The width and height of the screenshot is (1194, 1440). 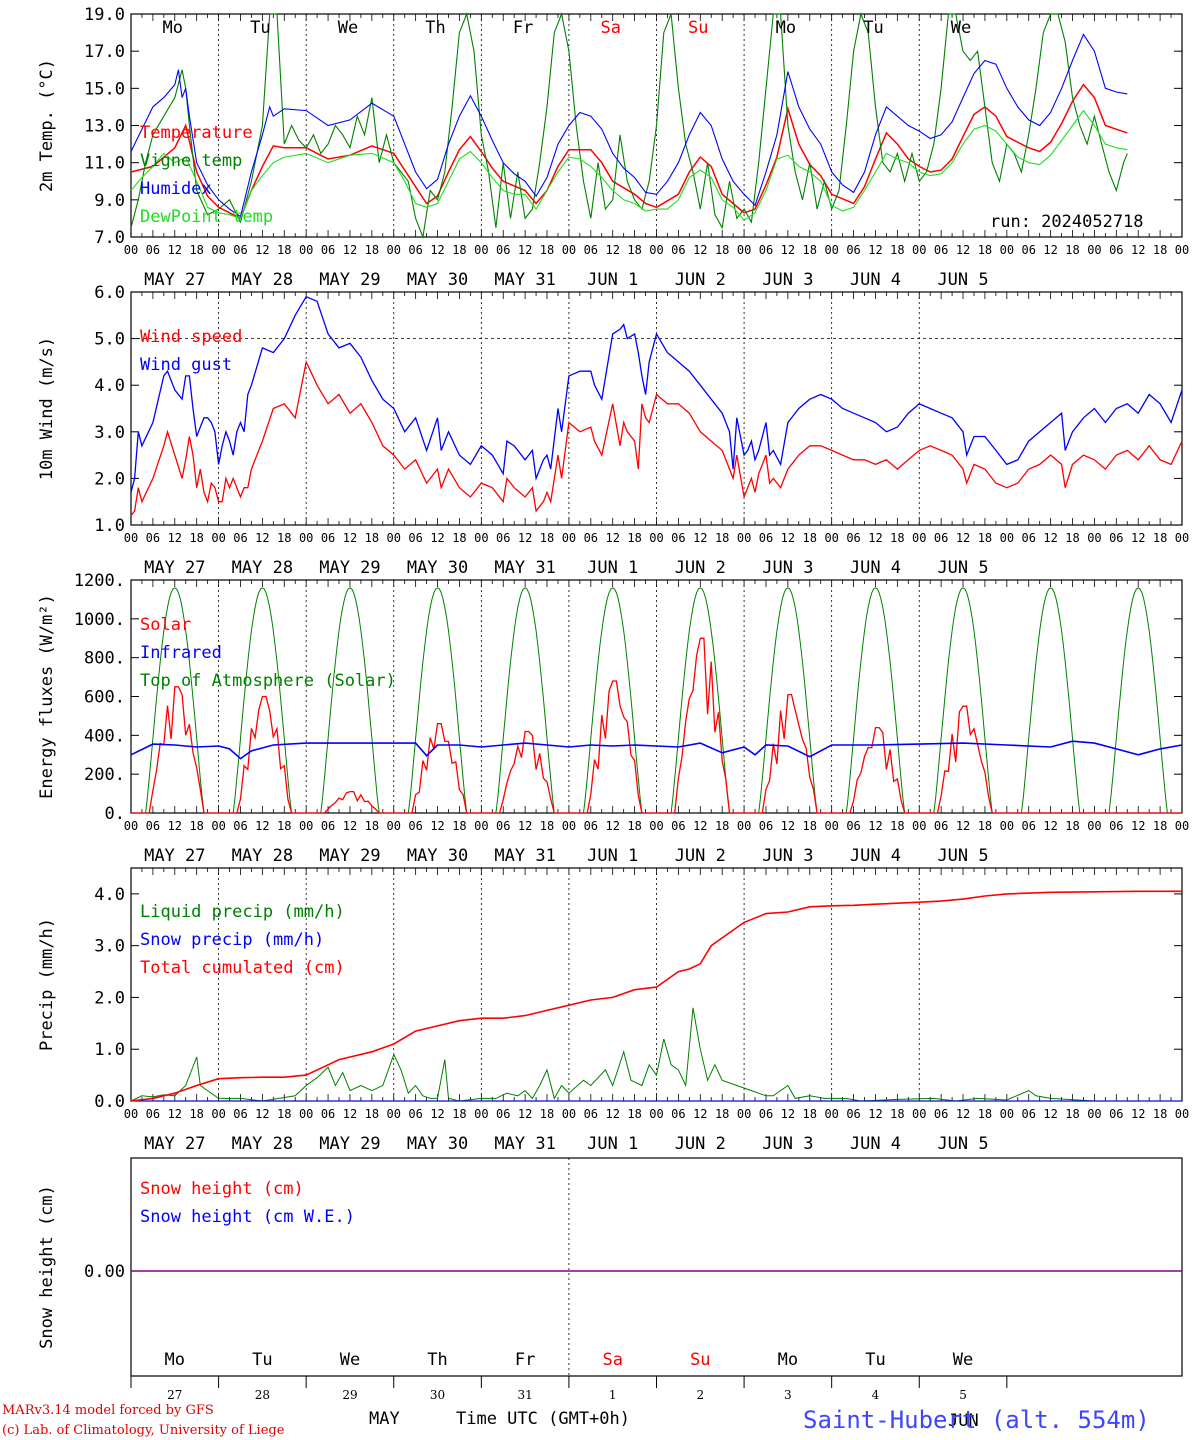 What do you see at coordinates (99, 581) in the screenshot?
I see `y-tick-label: 1200.` at bounding box center [99, 581].